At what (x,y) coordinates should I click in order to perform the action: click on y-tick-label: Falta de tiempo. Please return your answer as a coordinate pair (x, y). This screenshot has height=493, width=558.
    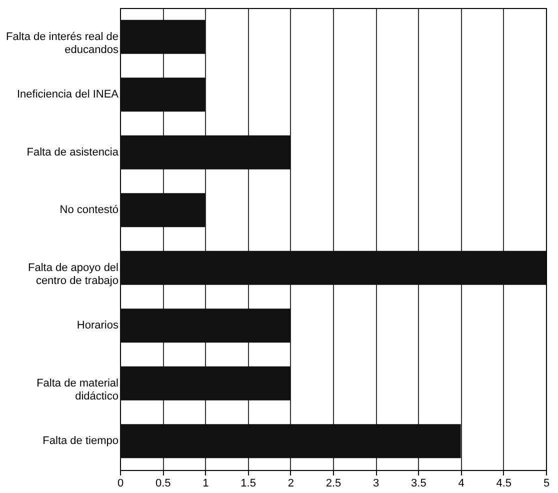
    Looking at the image, I should click on (80, 441).